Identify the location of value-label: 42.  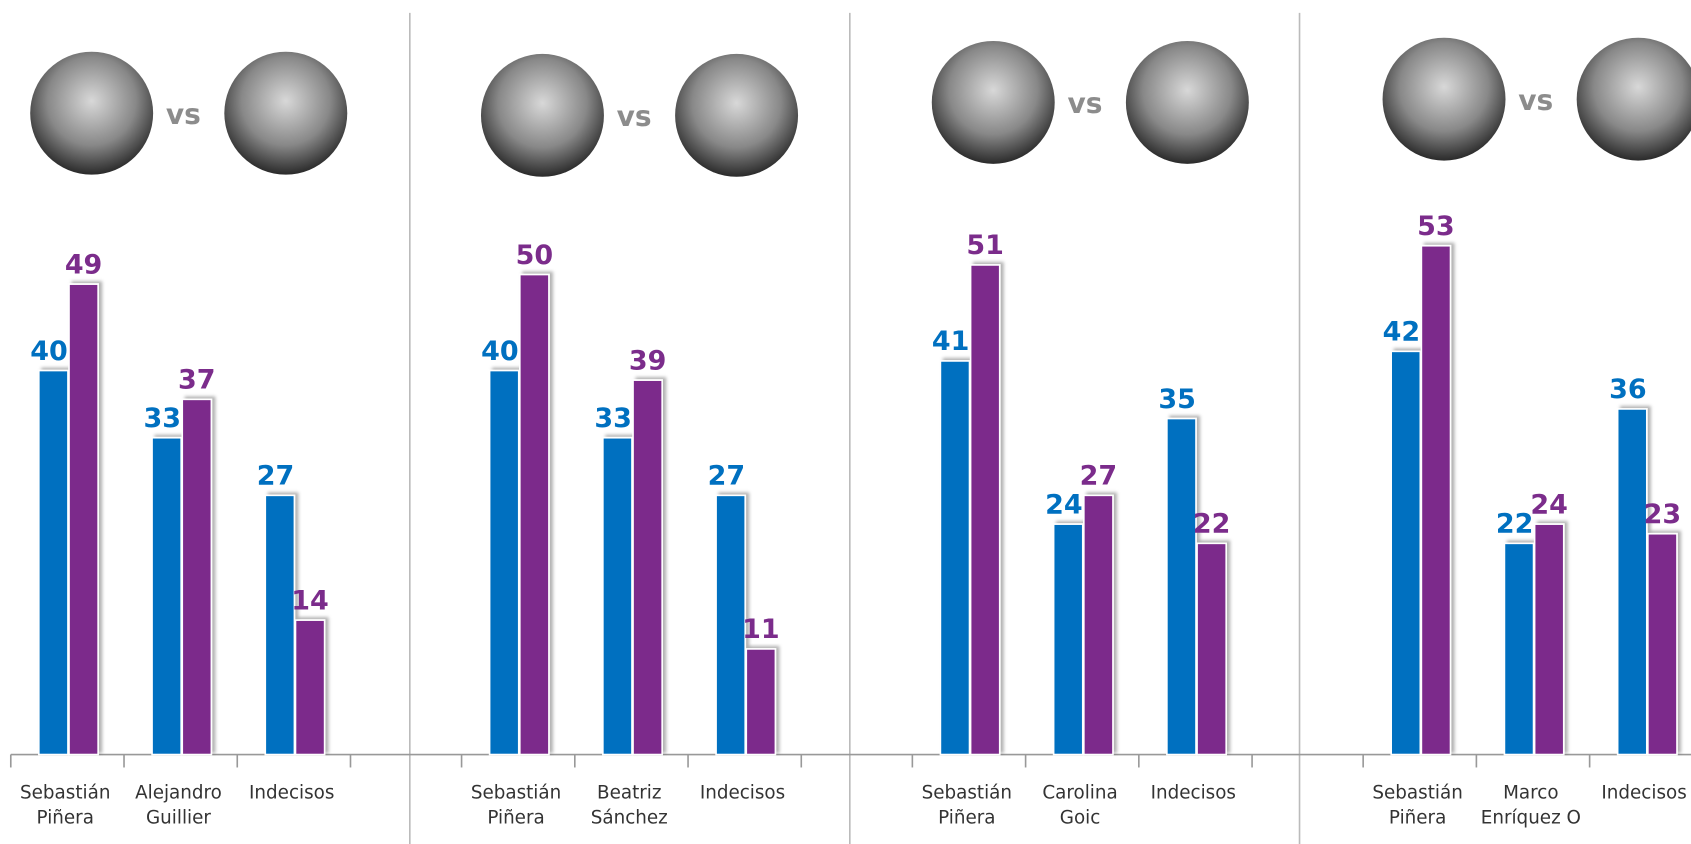
(1402, 332).